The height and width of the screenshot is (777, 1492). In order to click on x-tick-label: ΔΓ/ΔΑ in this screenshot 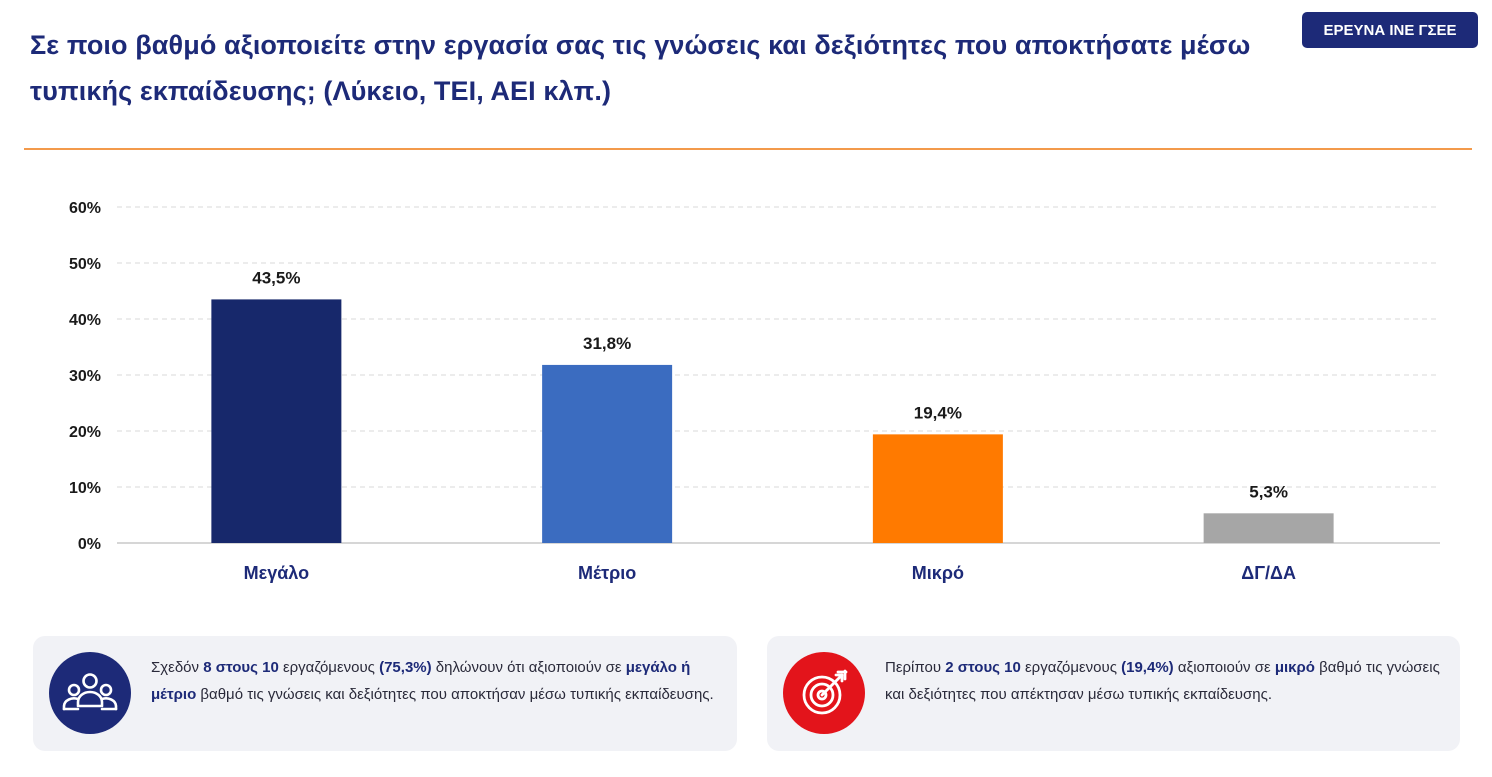, I will do `click(1268, 573)`.